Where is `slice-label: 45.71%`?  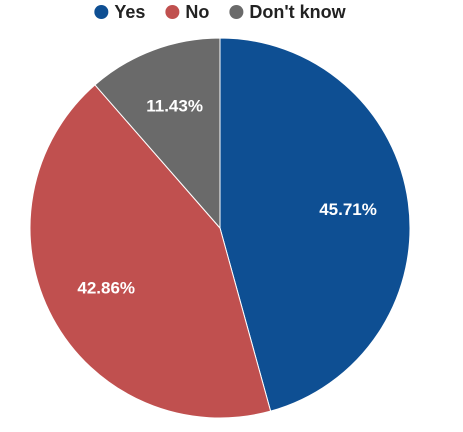
slice-label: 45.71% is located at coordinates (348, 209).